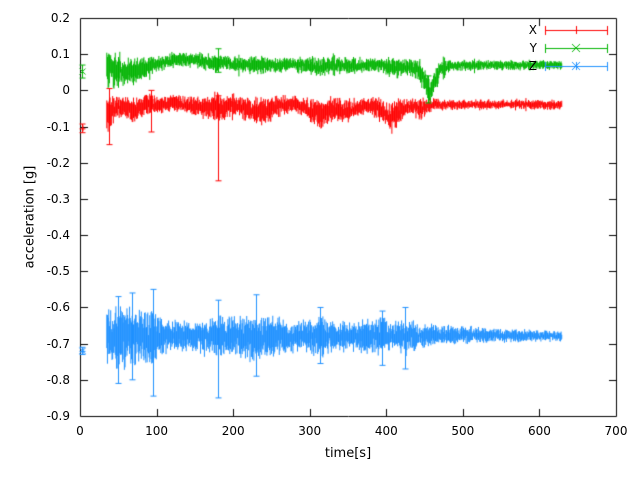 The height and width of the screenshot is (480, 640). Describe the element at coordinates (539, 431) in the screenshot. I see `x-tick-label: 600` at that location.